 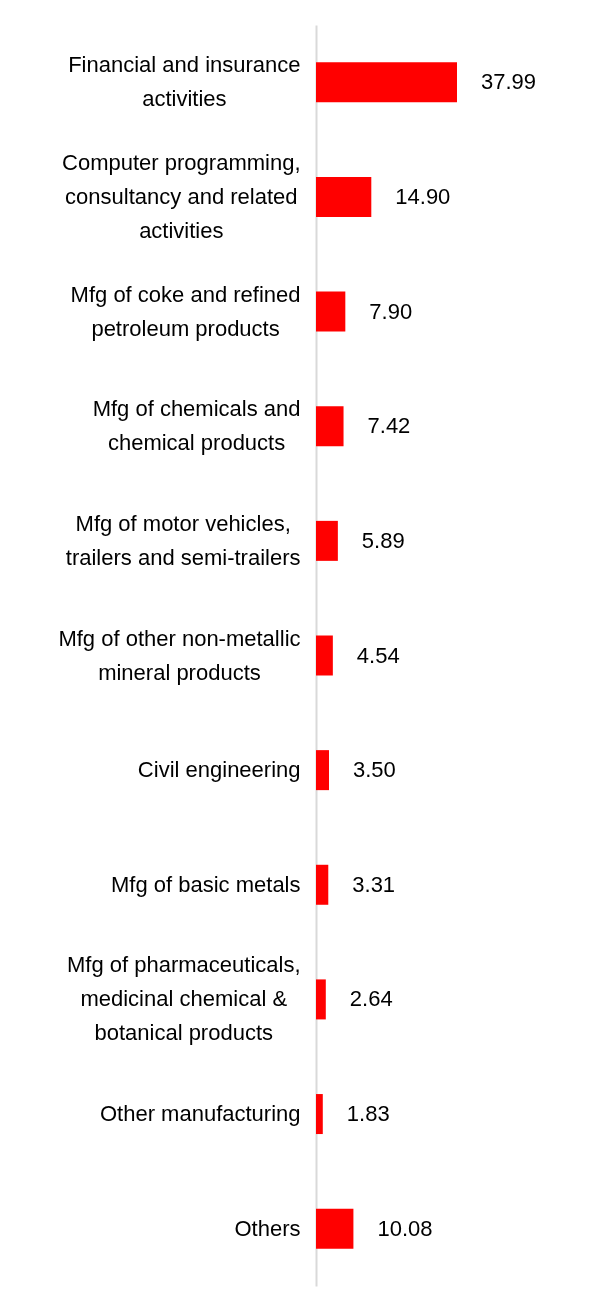 I want to click on data-label: 2.64, so click(x=371, y=999).